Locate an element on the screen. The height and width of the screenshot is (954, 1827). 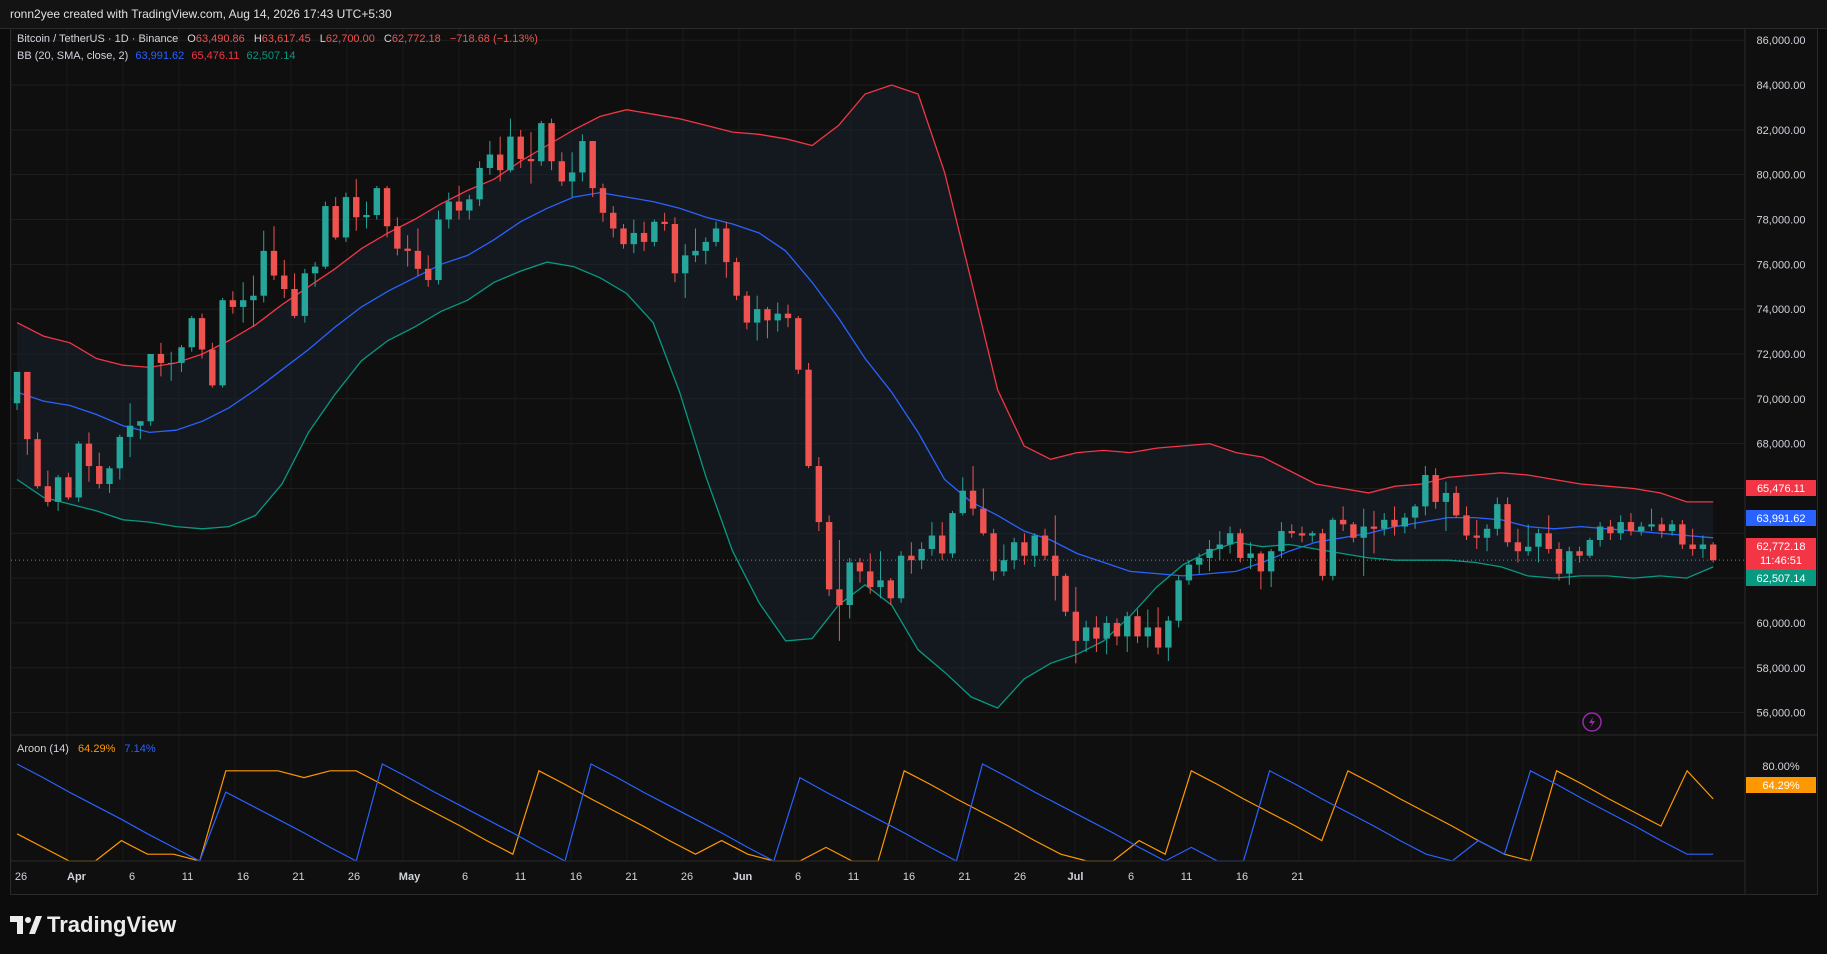
aroon-up-value: 64.29% is located at coordinates (97, 749).